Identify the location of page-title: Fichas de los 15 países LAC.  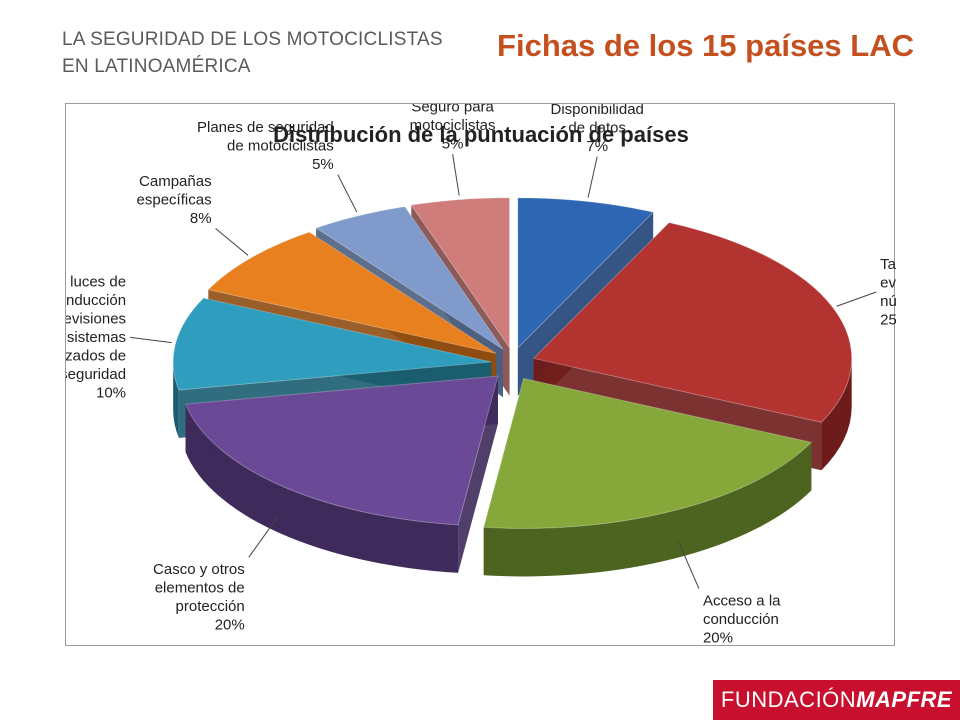
(705, 45).